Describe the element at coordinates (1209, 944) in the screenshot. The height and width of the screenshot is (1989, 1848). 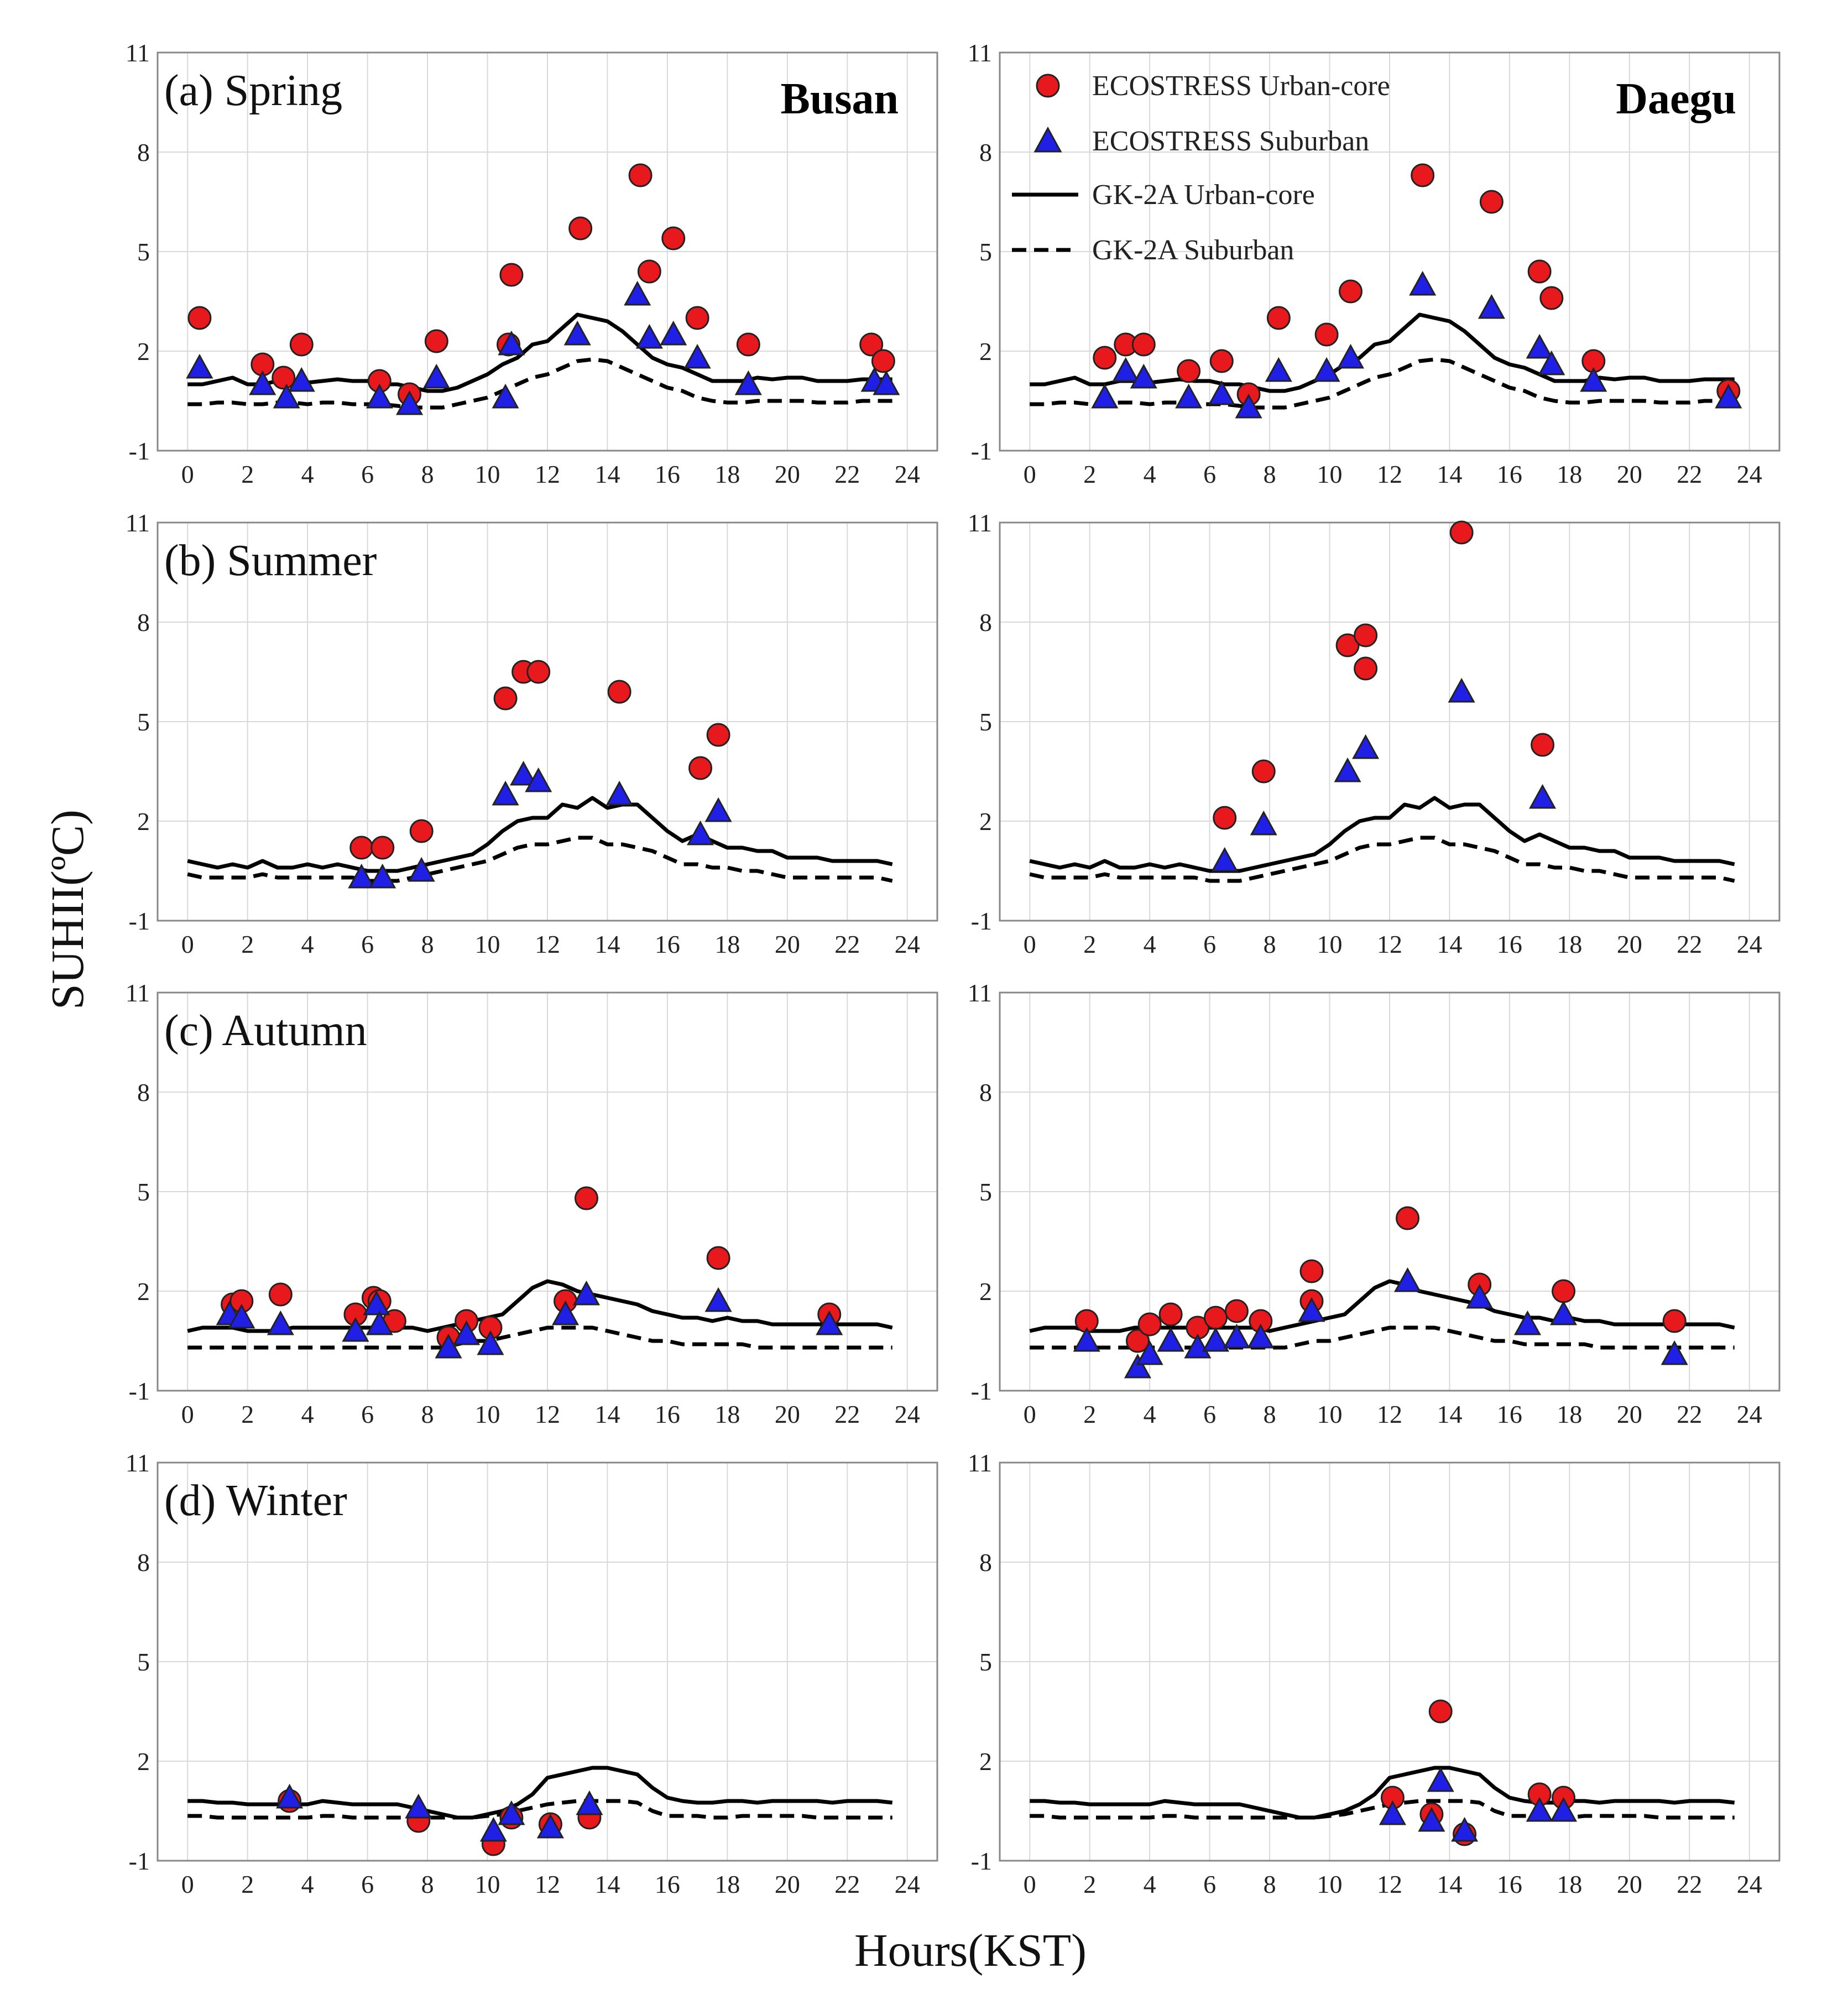
I see `x-tick-label: 6` at that location.